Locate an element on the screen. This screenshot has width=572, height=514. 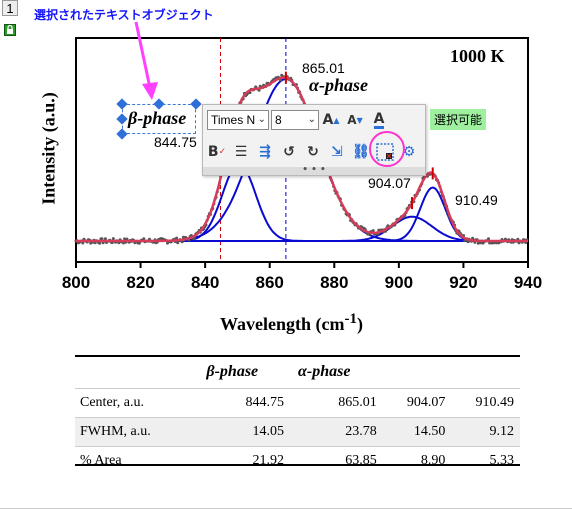
table-row: Center, a.u. 844.75 865.01 904.07 910.49 is located at coordinates (297, 403).